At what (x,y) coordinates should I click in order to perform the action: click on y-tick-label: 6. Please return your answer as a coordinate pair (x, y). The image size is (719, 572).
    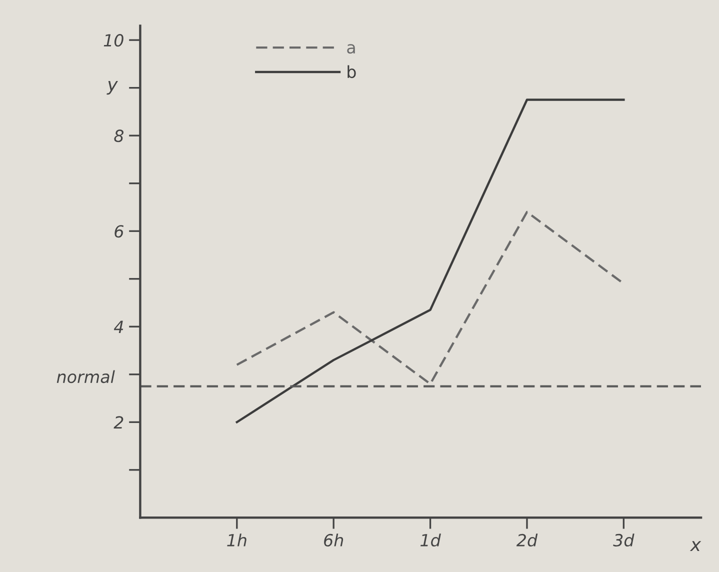
    Looking at the image, I should click on (119, 231).